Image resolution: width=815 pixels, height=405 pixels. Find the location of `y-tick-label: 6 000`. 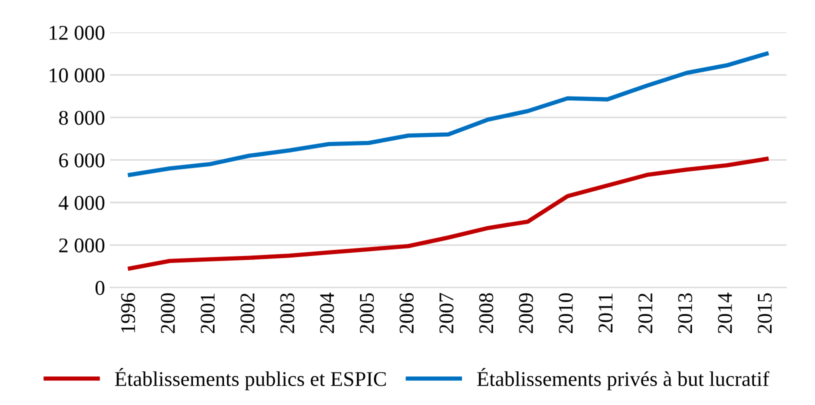

y-tick-label: 6 000 is located at coordinates (81, 160).